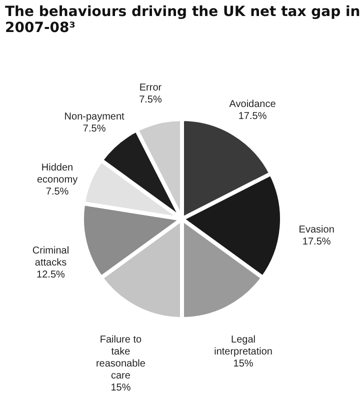  Describe the element at coordinates (243, 346) in the screenshot. I see `slice-label: Legal interpretation` at that location.